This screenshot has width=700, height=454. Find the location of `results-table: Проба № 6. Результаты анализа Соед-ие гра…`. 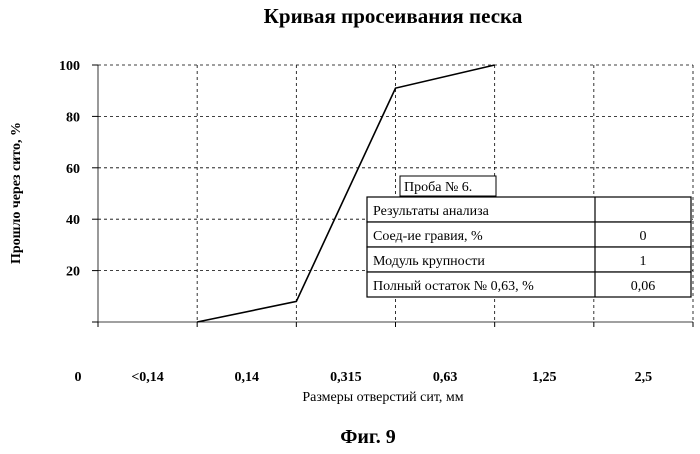

results-table: Проба № 6. Результаты анализа Соед-ие гра… is located at coordinates (529, 236).